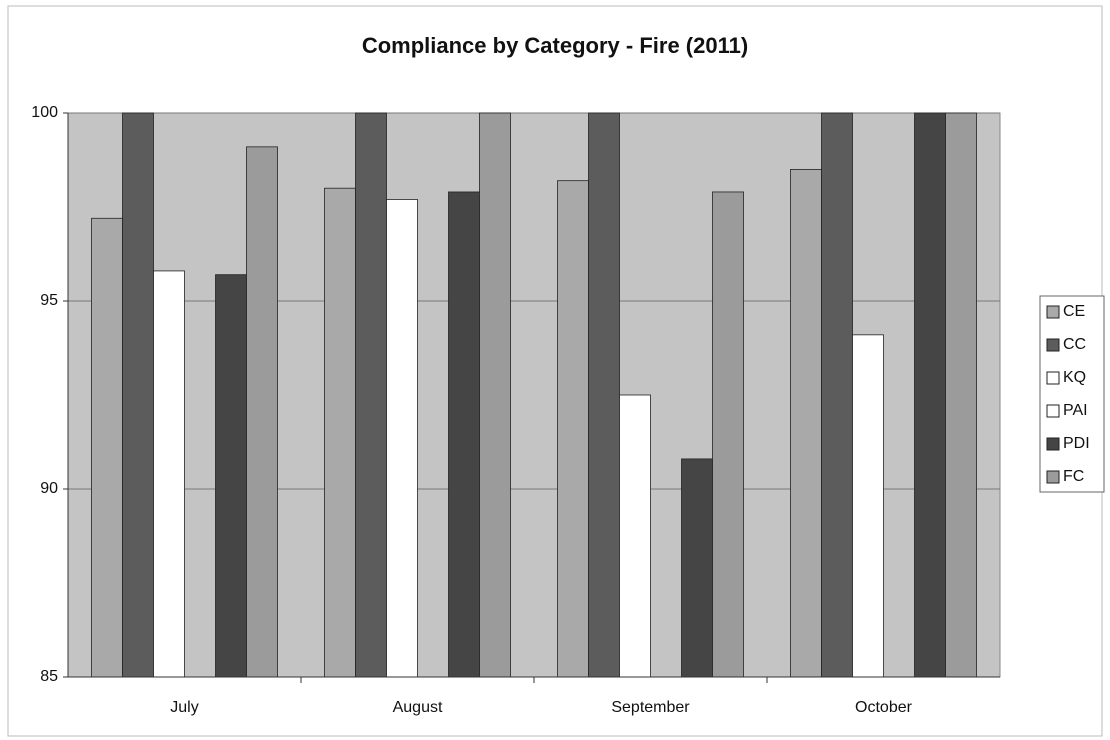 The width and height of the screenshot is (1110, 740). What do you see at coordinates (1074, 311) in the screenshot?
I see `legend-label: CE` at bounding box center [1074, 311].